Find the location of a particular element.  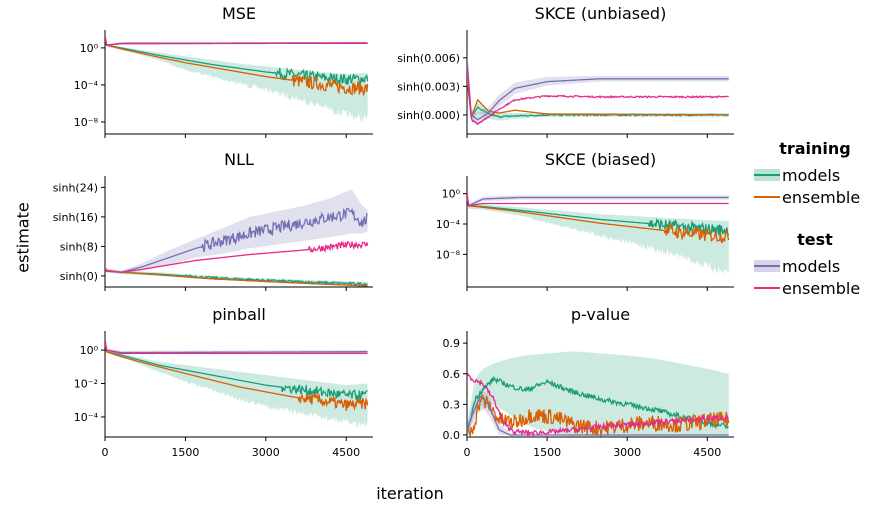

panel-p-value: p-value 0.9 0.6 0.3 0.00 1500 3000 4500 is located at coordinates (588, 382).